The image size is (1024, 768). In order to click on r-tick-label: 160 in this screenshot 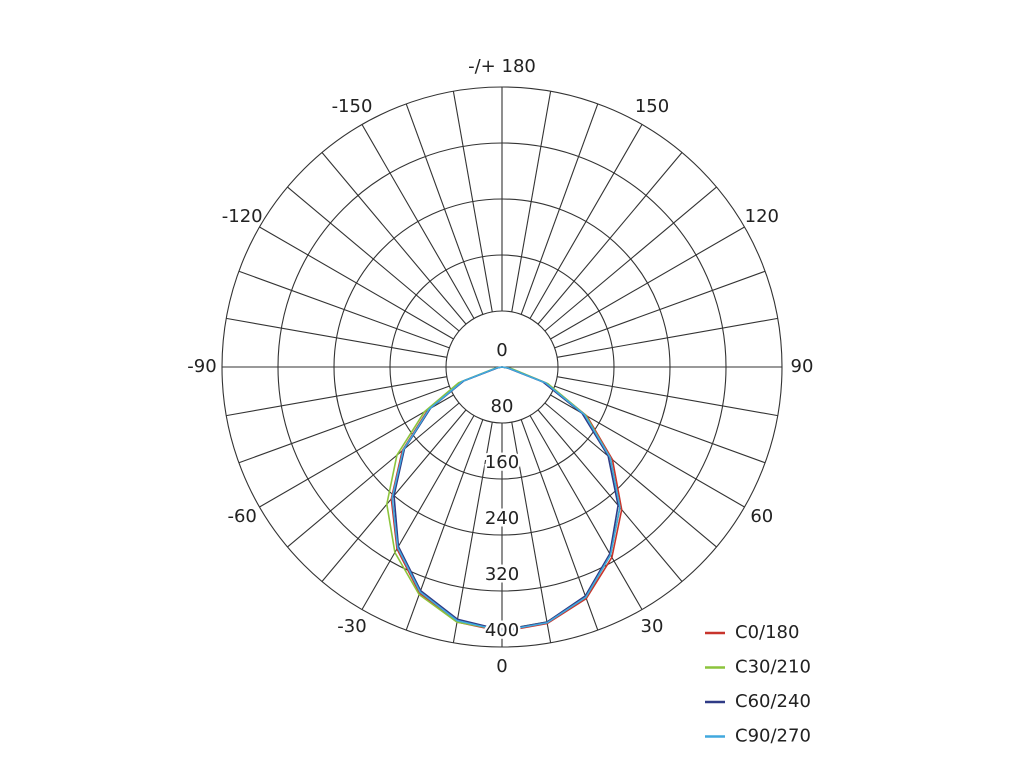, I will do `click(502, 462)`.